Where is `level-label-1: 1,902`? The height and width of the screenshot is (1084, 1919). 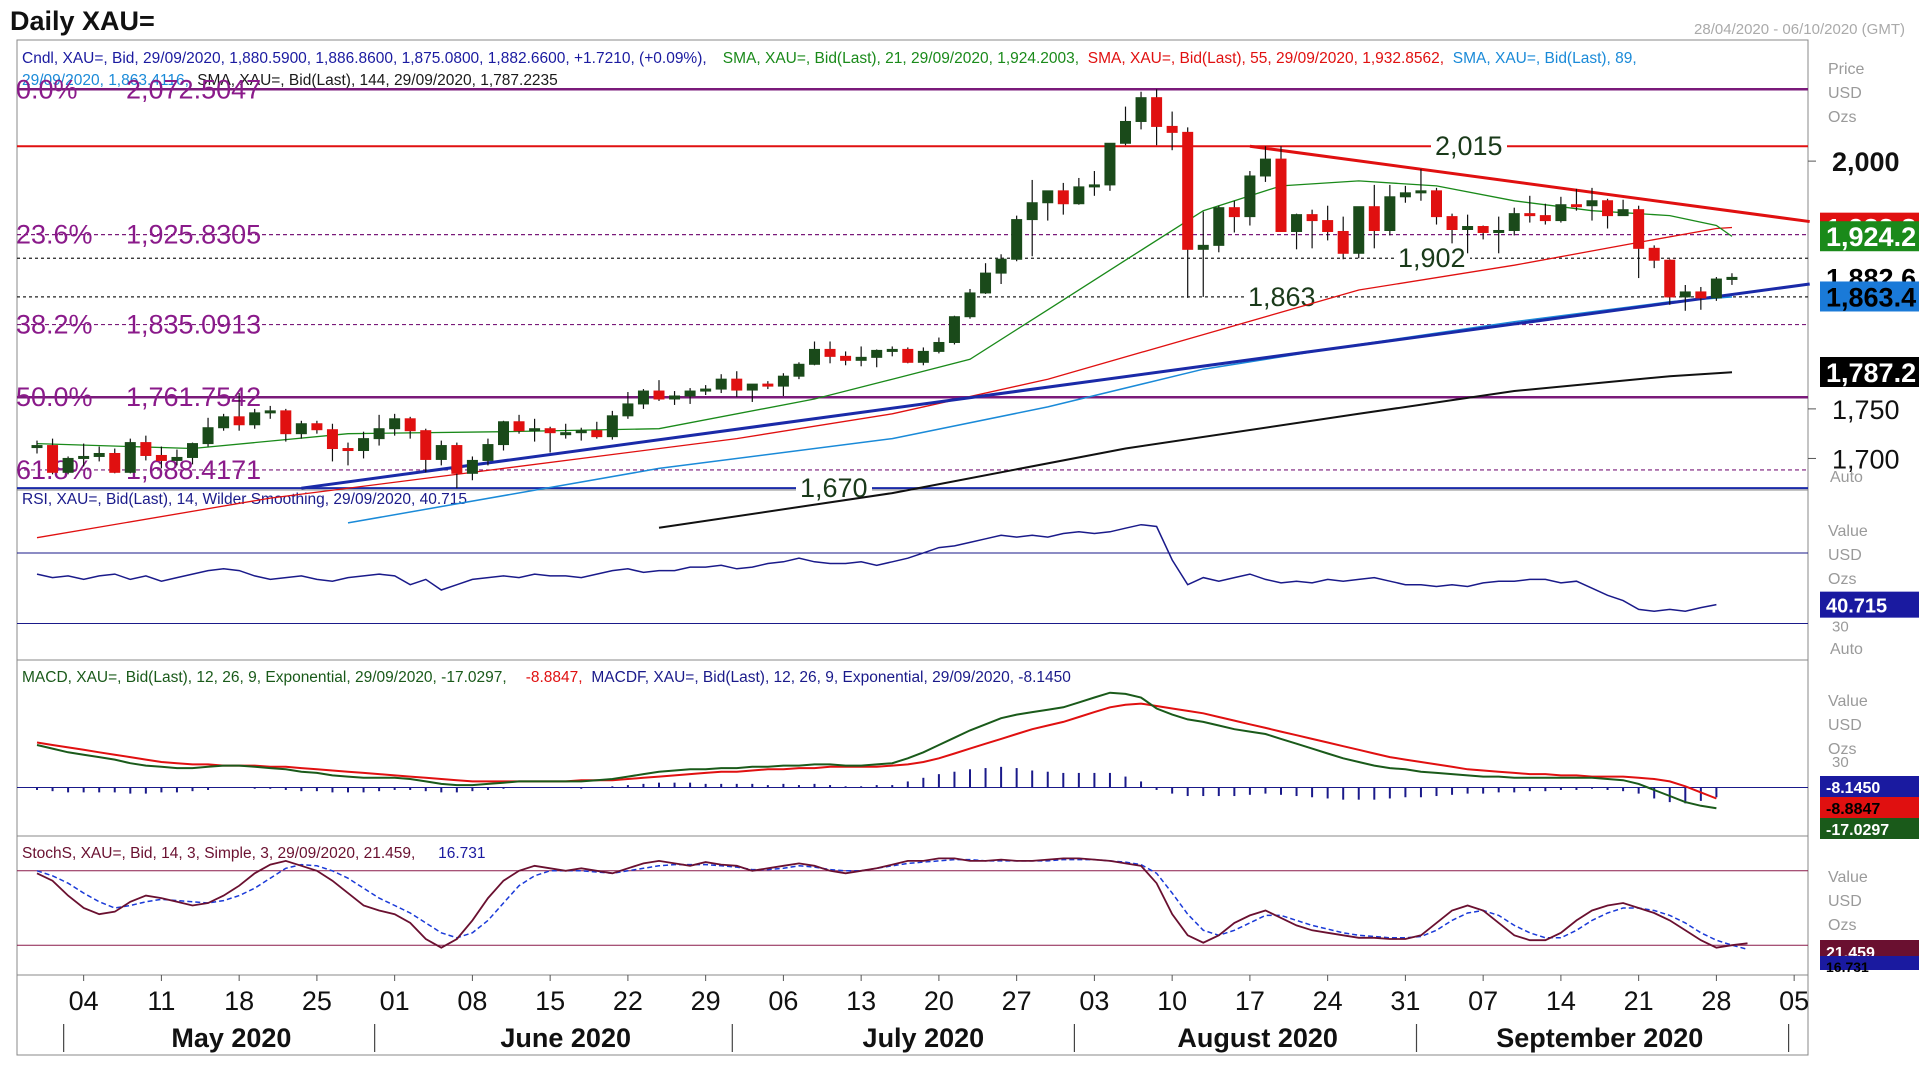 level-label-1: 1,902 is located at coordinates (1432, 258).